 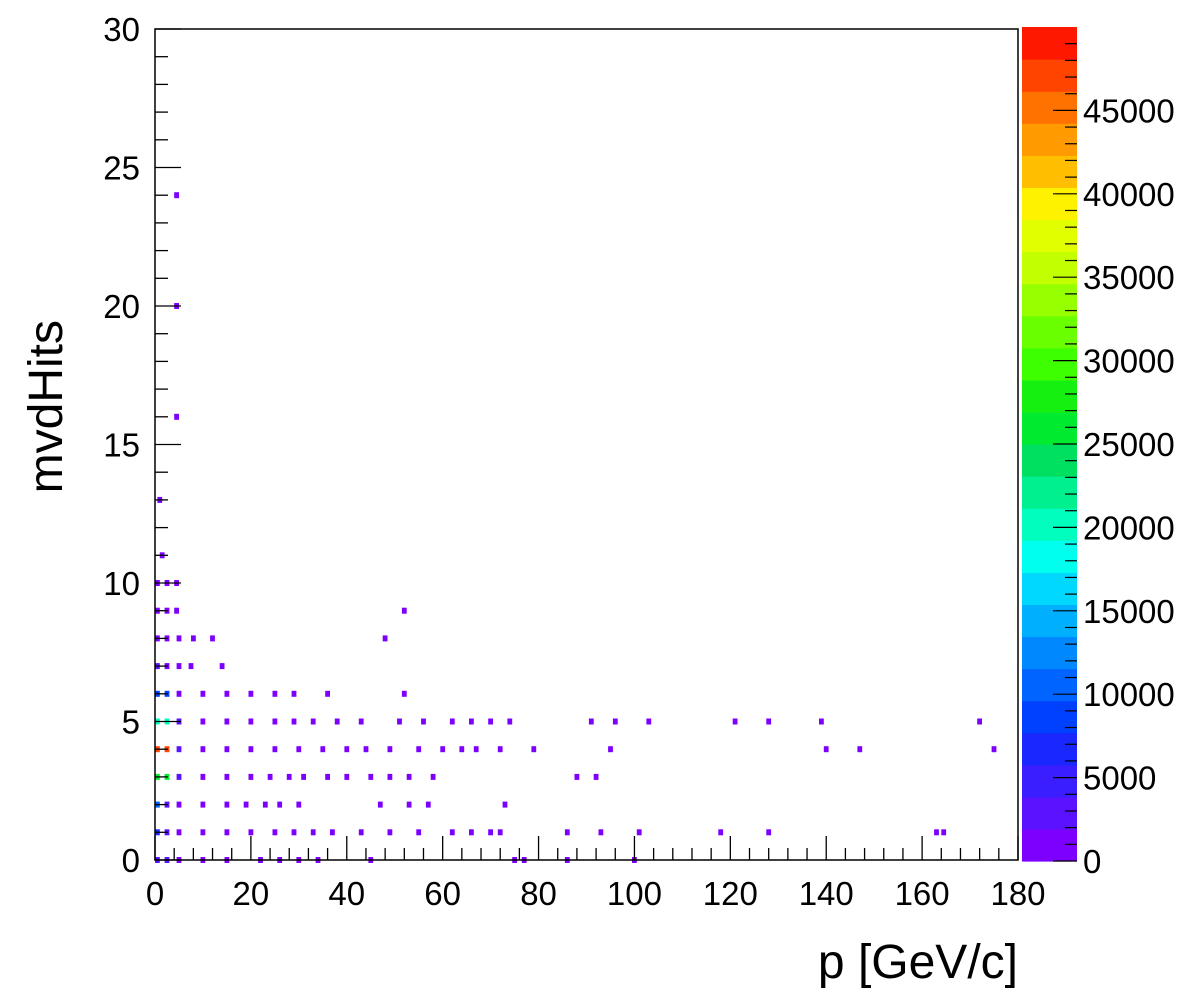 What do you see at coordinates (730, 893) in the screenshot?
I see `x-tick-label: 120` at bounding box center [730, 893].